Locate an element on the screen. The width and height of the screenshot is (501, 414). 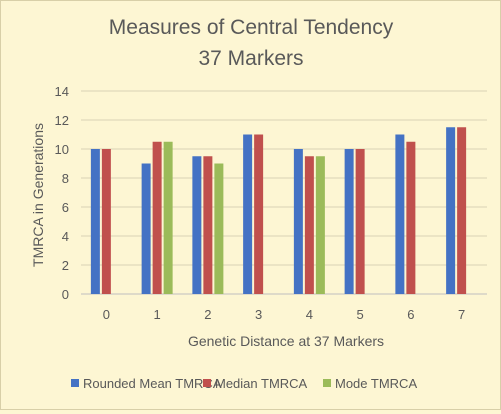
legend-label: Rounded Mean TMRCA is located at coordinates (152, 383).